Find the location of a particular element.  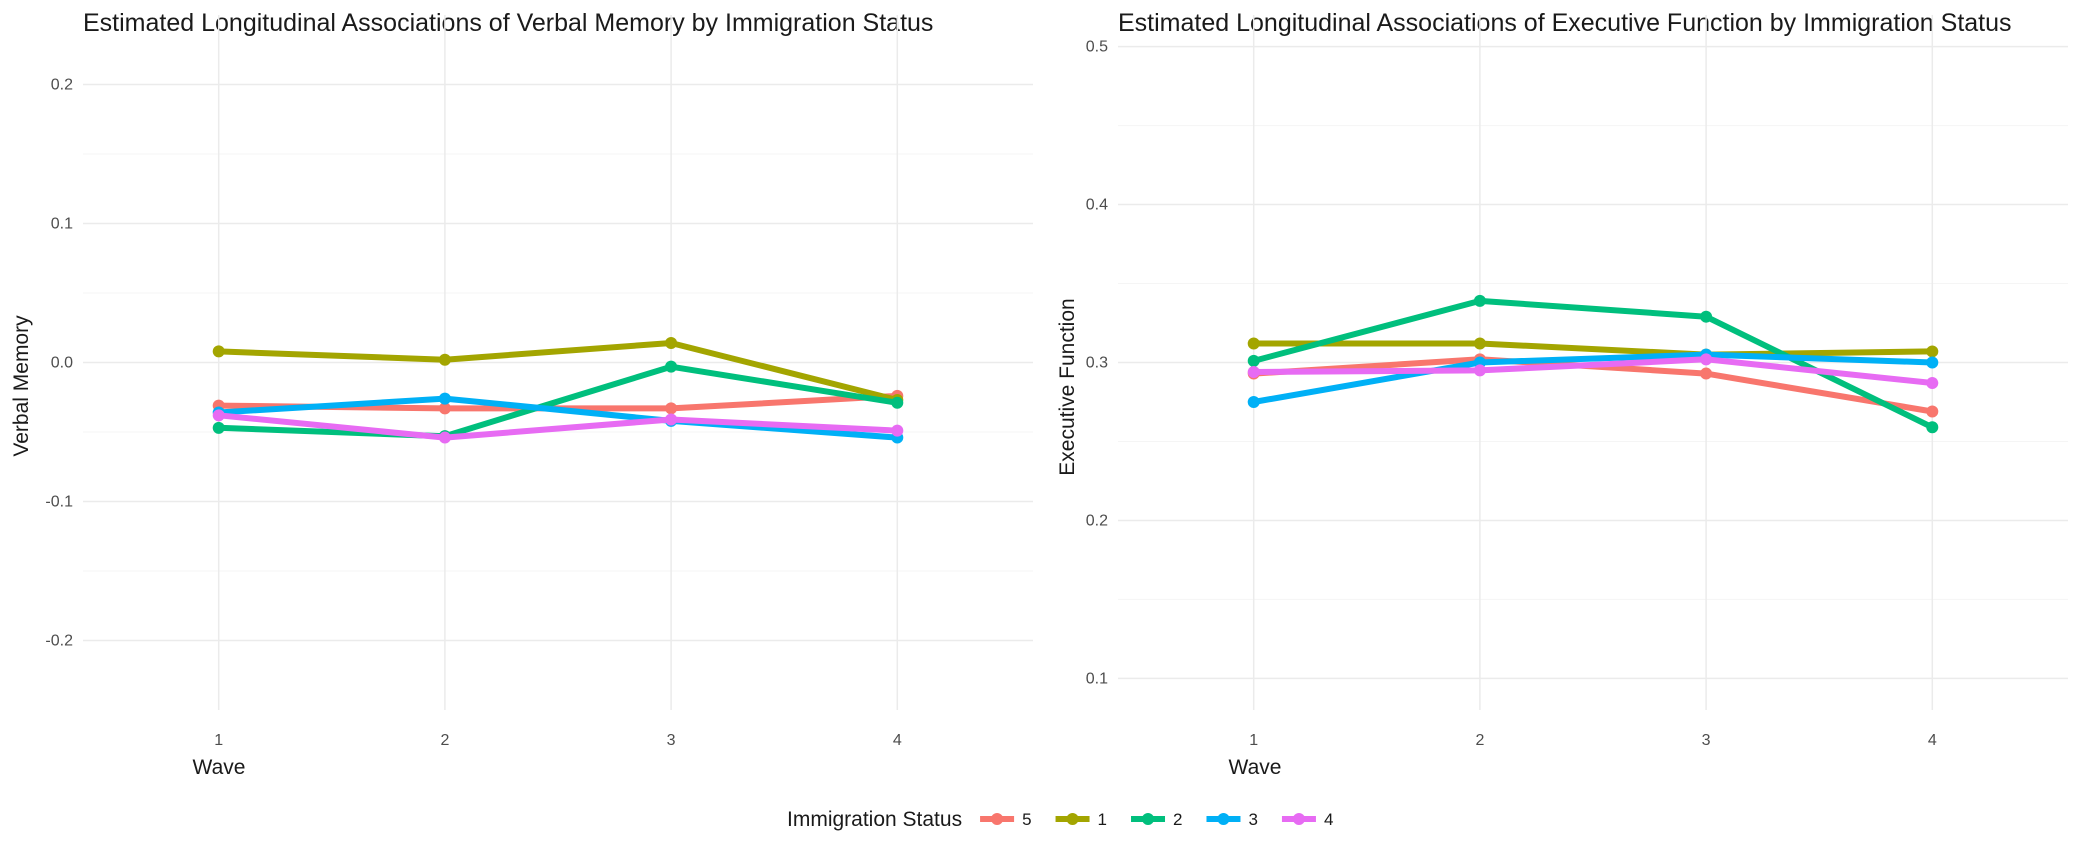

legend: Immigration Status 5 1 2 3 4 is located at coordinates (1060, 819).